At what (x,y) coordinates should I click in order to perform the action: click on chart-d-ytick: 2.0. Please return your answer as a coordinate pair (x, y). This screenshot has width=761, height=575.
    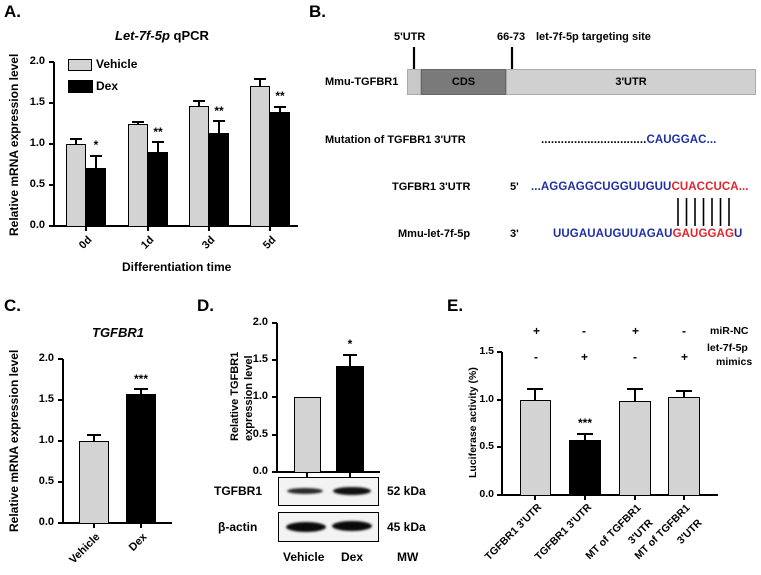
    Looking at the image, I should click on (260, 322).